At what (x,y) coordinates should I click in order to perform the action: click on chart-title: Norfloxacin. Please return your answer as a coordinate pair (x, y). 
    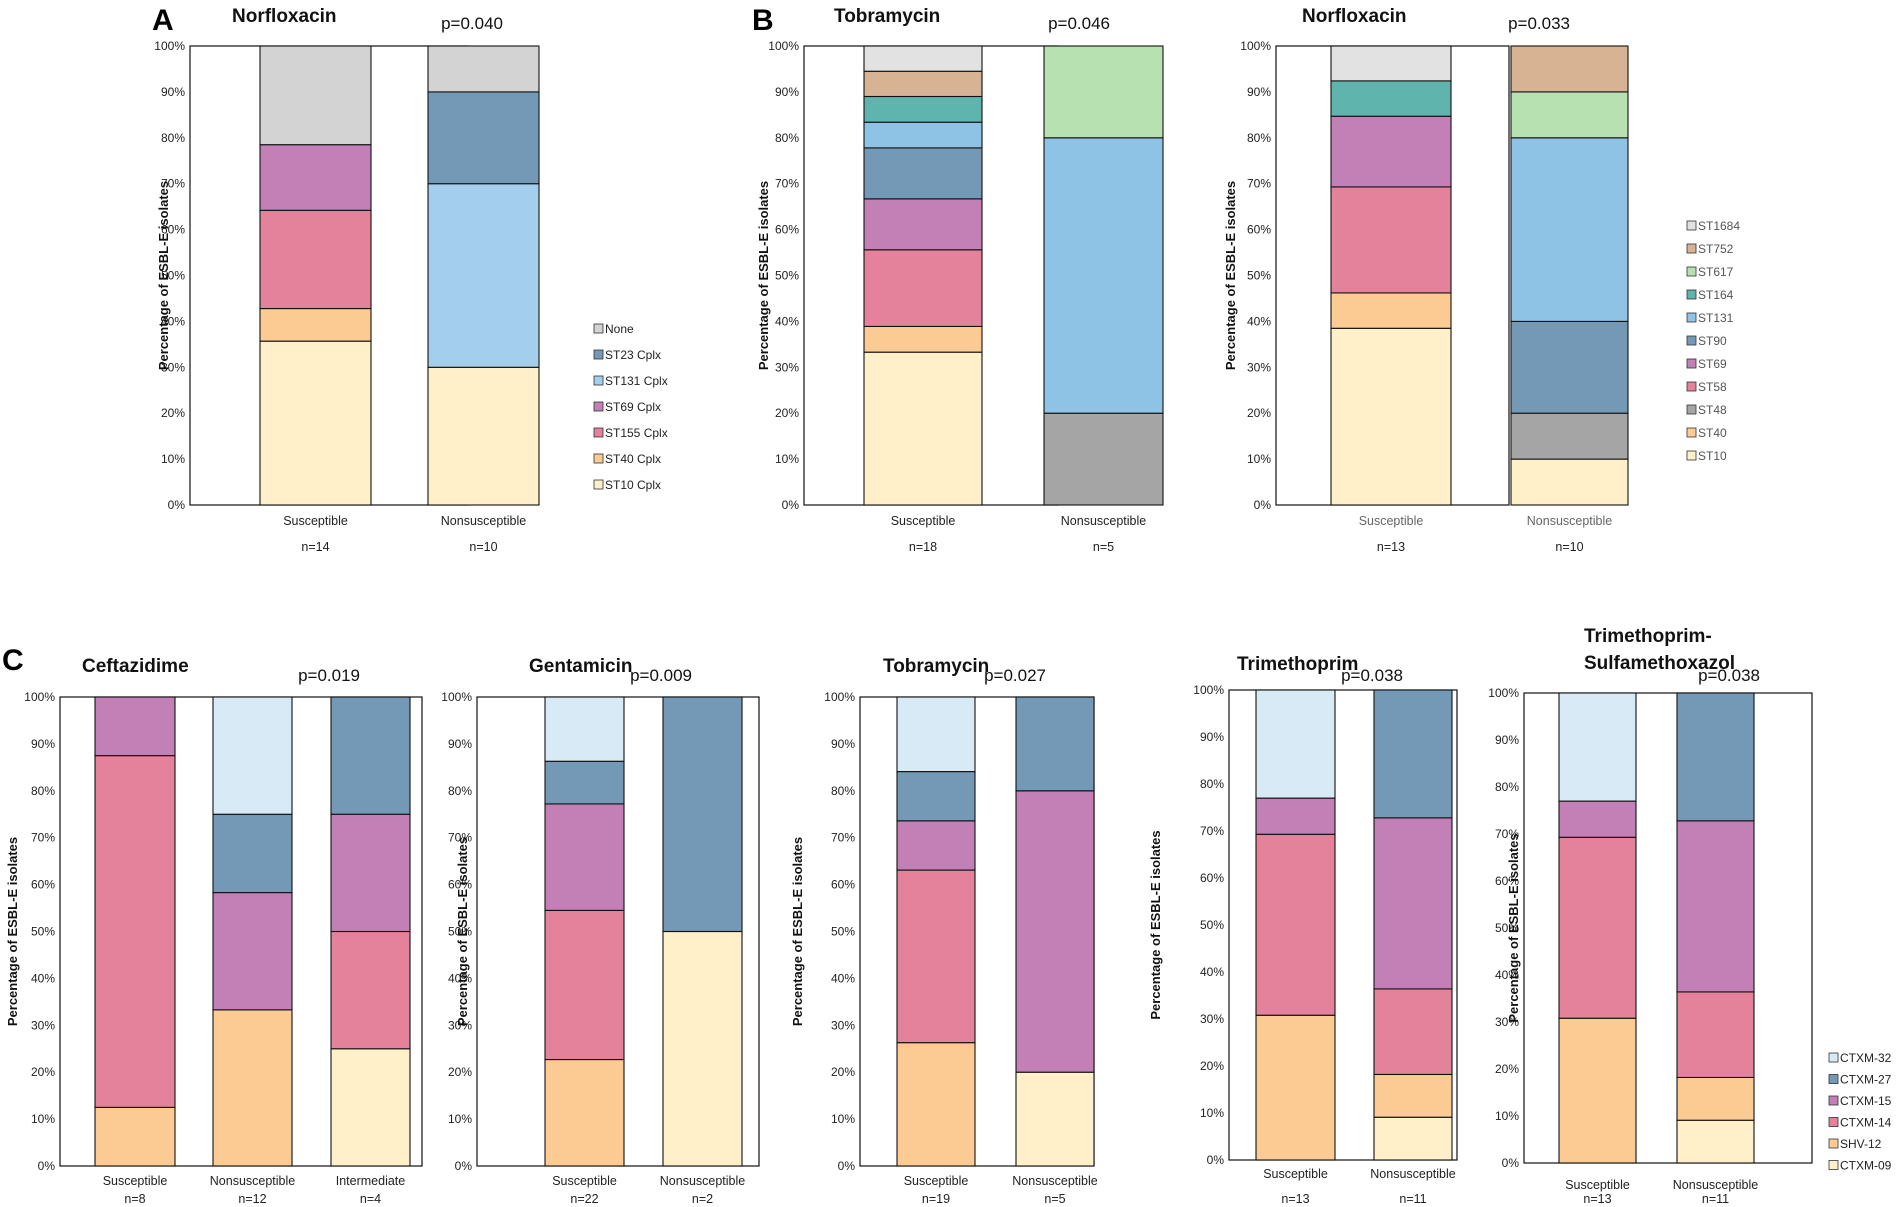
    Looking at the image, I should click on (1354, 16).